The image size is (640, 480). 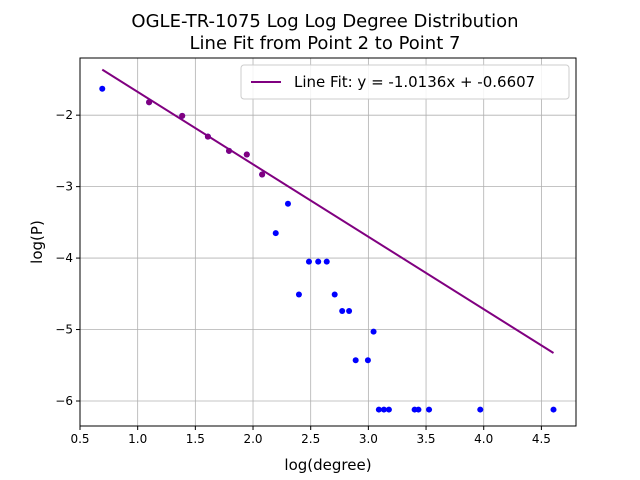 What do you see at coordinates (368, 439) in the screenshot?
I see `x-tick-label: 3.0` at bounding box center [368, 439].